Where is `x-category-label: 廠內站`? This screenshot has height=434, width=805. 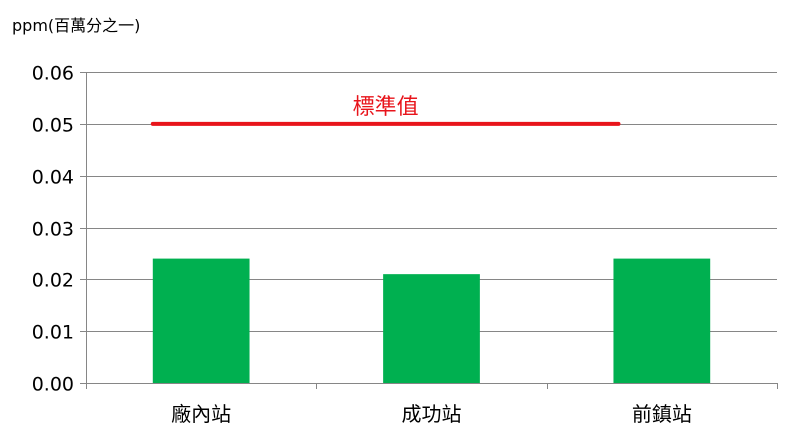 x-category-label: 廠內站 is located at coordinates (201, 414).